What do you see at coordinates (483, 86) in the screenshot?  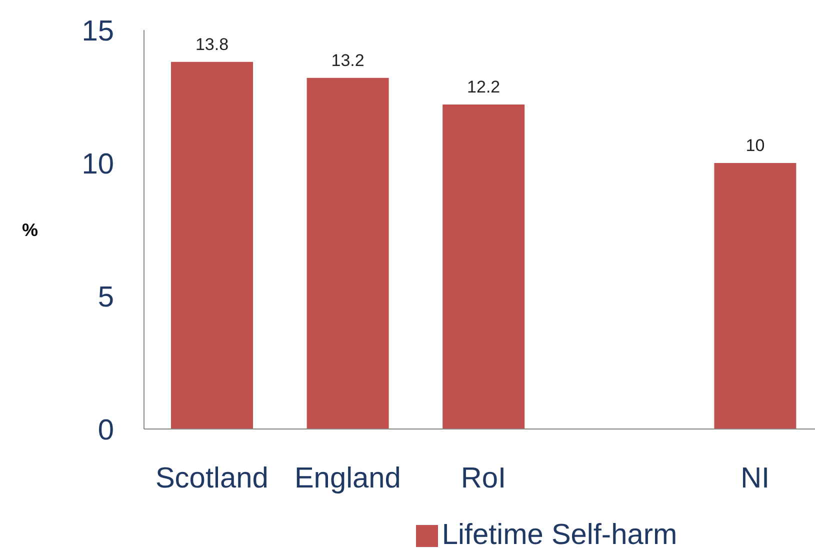 I see `data-label: 12.2` at bounding box center [483, 86].